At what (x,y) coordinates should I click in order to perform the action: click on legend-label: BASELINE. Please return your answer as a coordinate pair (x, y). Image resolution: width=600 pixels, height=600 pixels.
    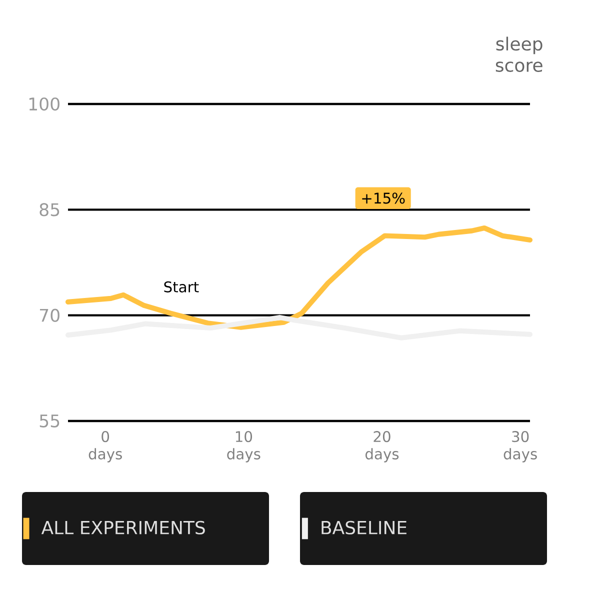
    Looking at the image, I should click on (364, 527).